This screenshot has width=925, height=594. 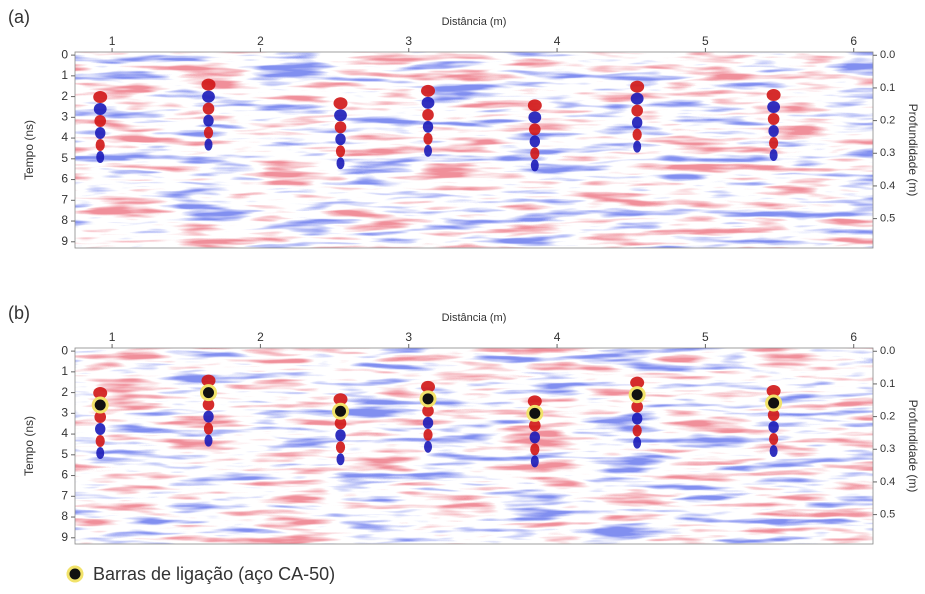 What do you see at coordinates (887, 55) in the screenshot?
I see `y2-tick-label: 0.0` at bounding box center [887, 55].